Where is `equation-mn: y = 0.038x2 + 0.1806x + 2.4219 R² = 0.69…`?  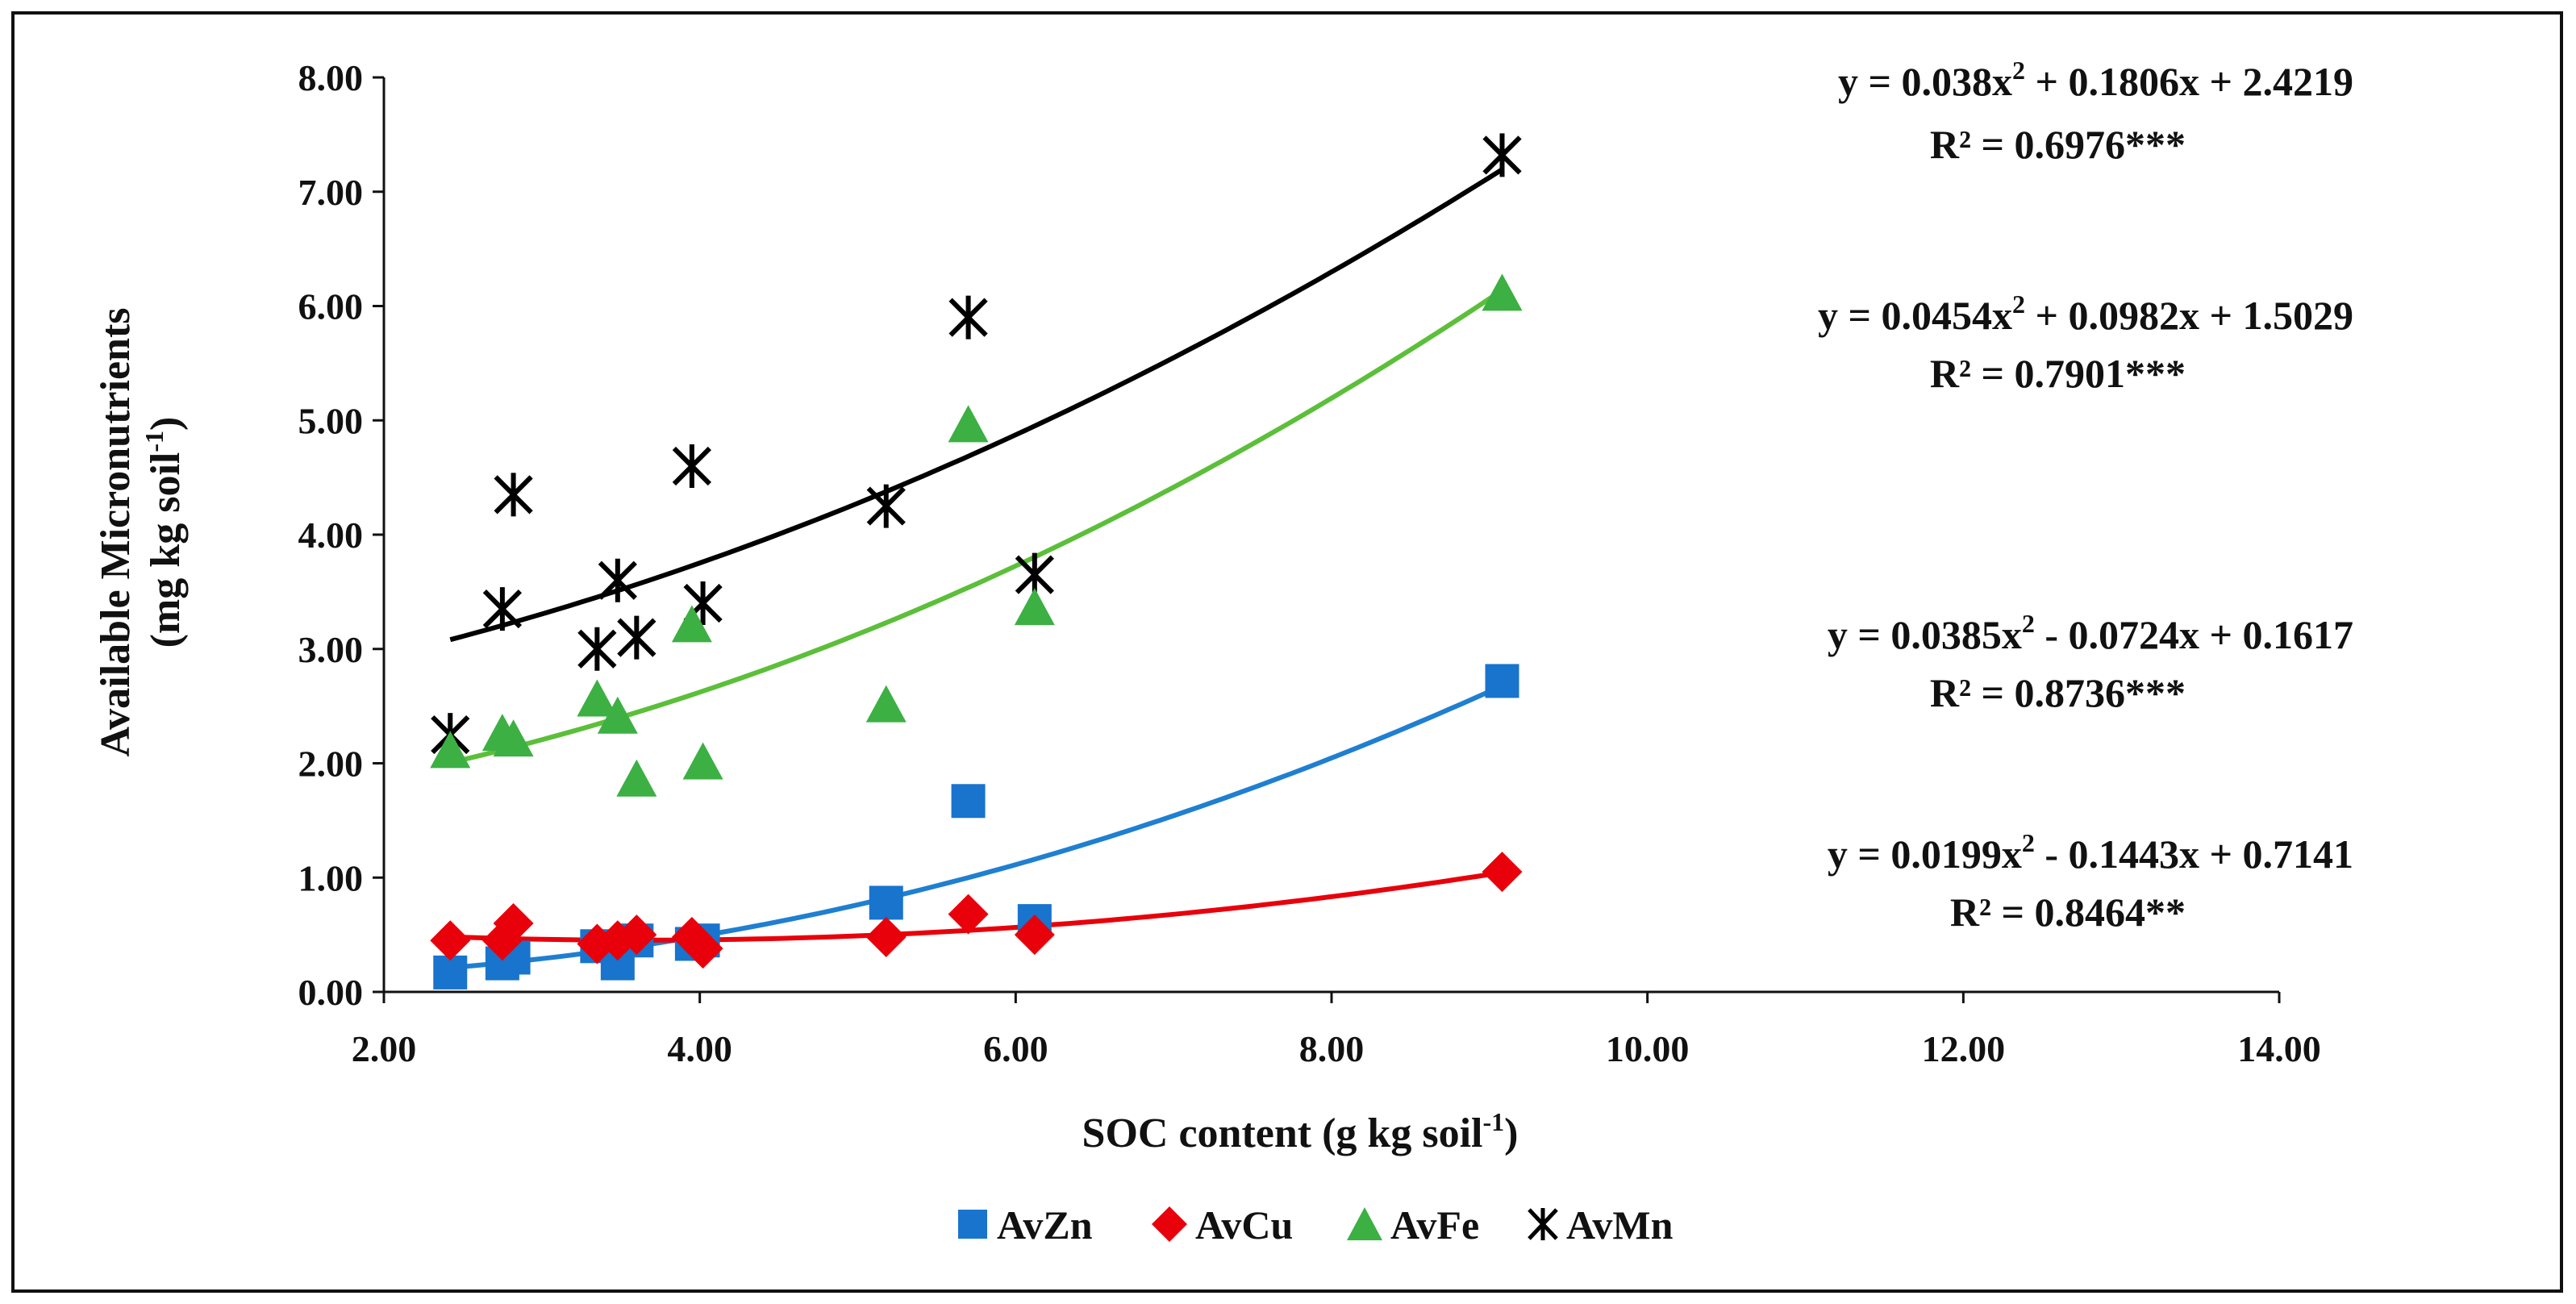 equation-mn: y = 0.038x2 + 0.1806x + 2.4219 R² = 0.69… is located at coordinates (2095, 111).